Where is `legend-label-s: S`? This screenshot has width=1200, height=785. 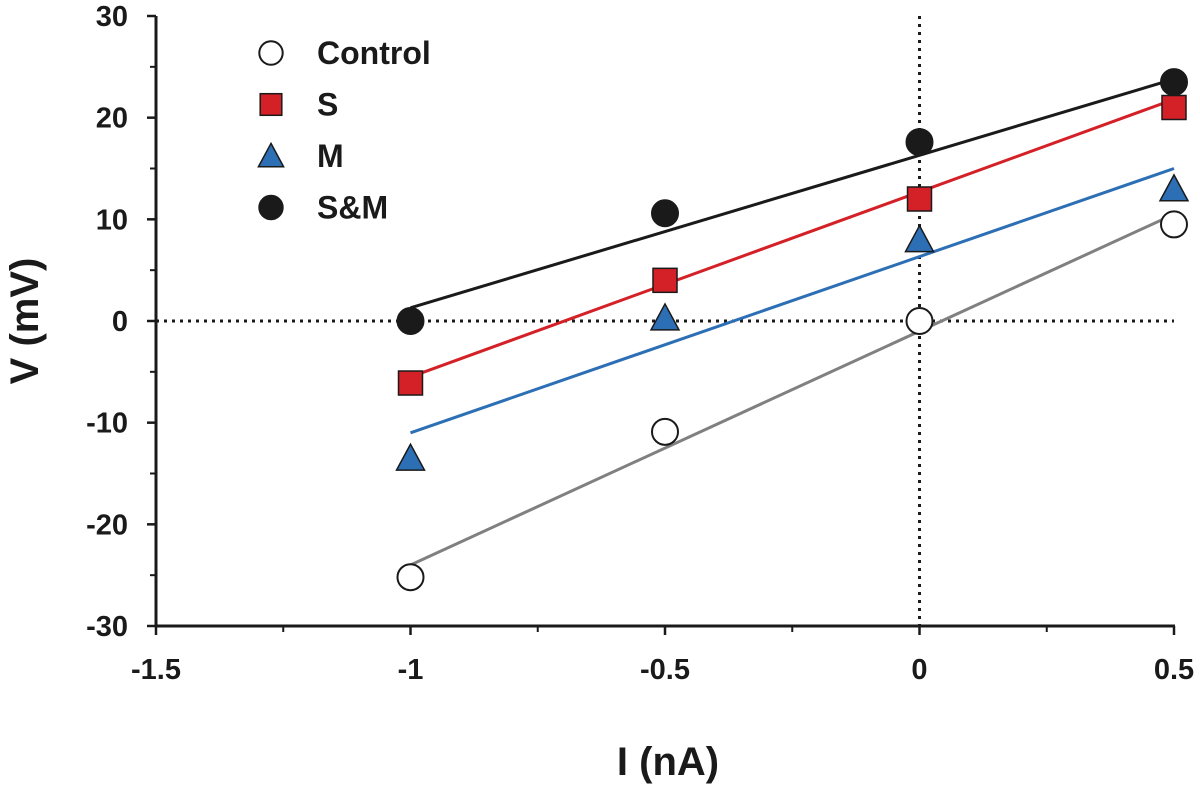 legend-label-s: S is located at coordinates (327, 105).